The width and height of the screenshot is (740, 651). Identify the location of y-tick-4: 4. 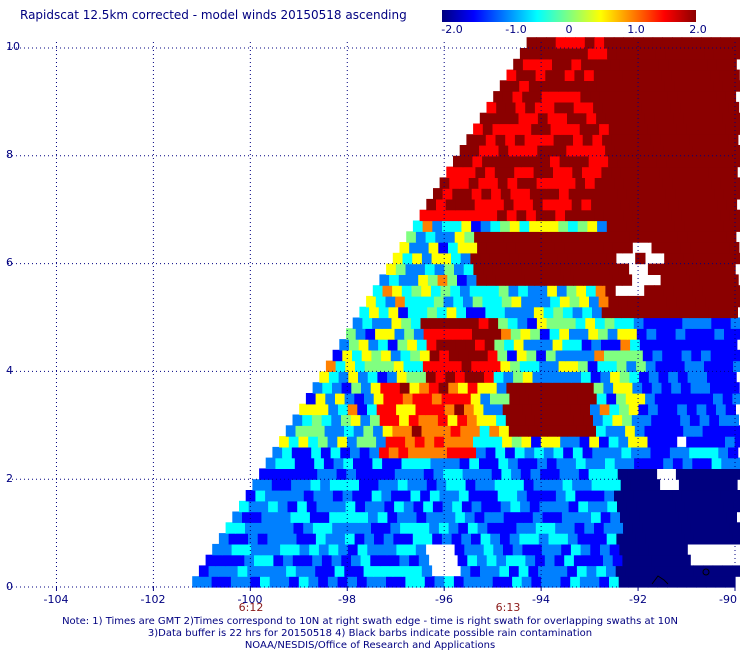
(9, 370).